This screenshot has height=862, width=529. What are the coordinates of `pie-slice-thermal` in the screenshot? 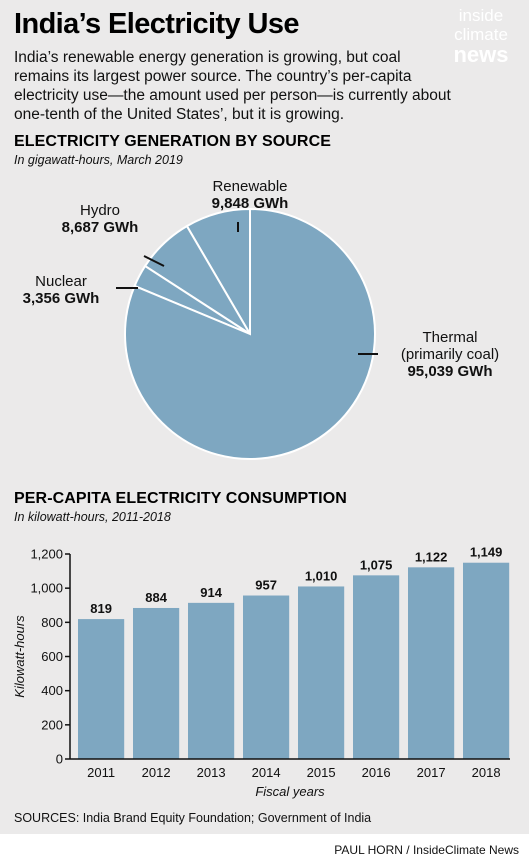 It's located at (250, 333).